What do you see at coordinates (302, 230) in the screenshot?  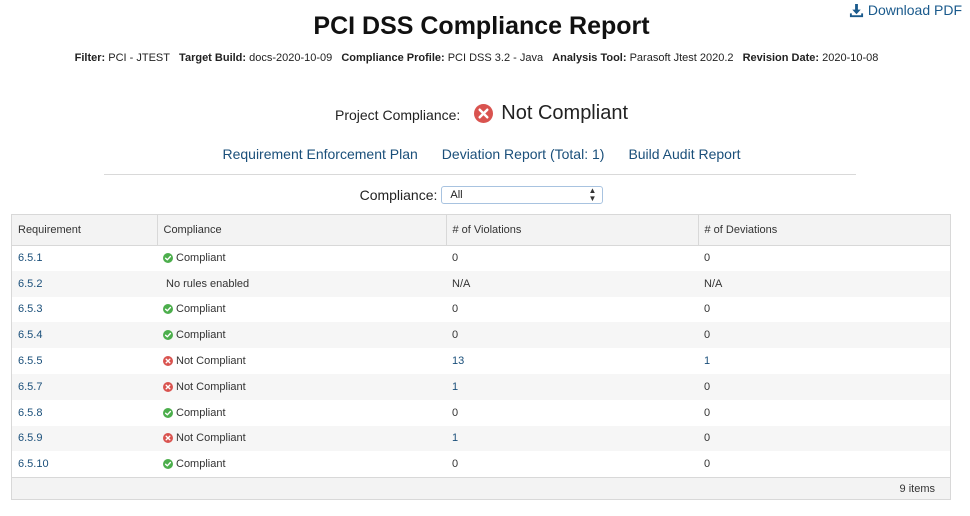 I see `column-header-compliance: Compliance` at bounding box center [302, 230].